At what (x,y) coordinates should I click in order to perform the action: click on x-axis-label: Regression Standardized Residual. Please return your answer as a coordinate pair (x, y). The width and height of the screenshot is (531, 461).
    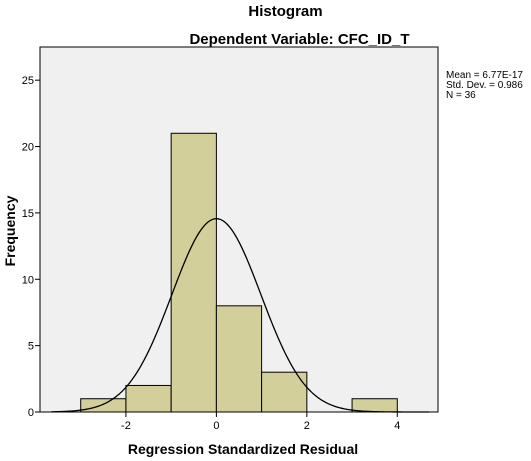
    Looking at the image, I should click on (243, 449).